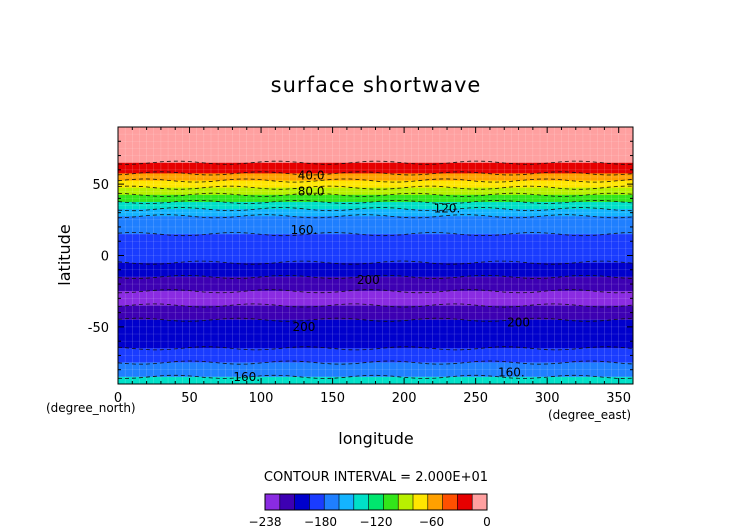  What do you see at coordinates (618, 398) in the screenshot?
I see `x-tick-label: 350` at bounding box center [618, 398].